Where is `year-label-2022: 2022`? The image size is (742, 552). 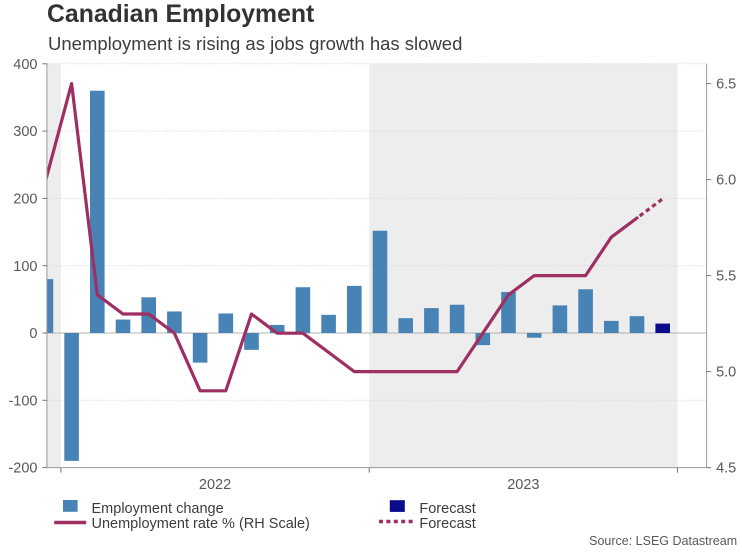 year-label-2022: 2022 is located at coordinates (215, 485).